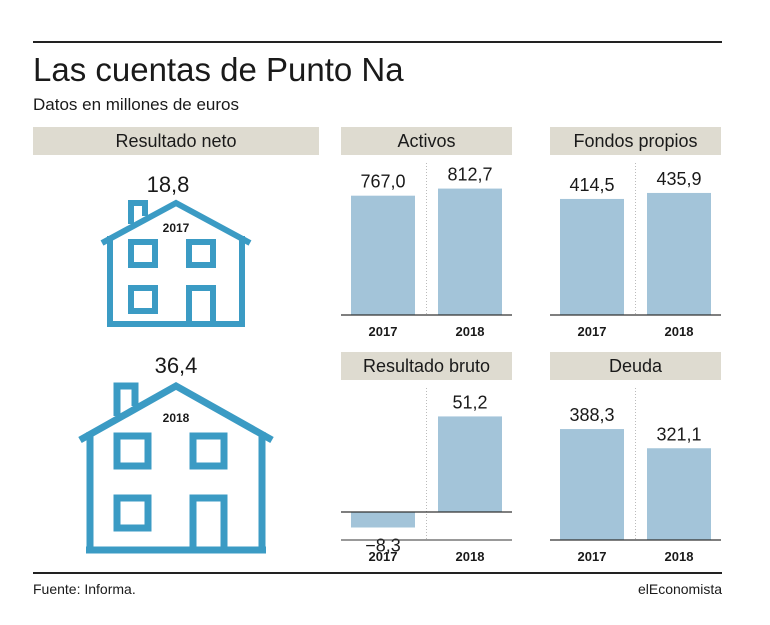  Describe the element at coordinates (426, 366) in the screenshot. I see `resultado-bruto-header: Resultado bruto` at that location.